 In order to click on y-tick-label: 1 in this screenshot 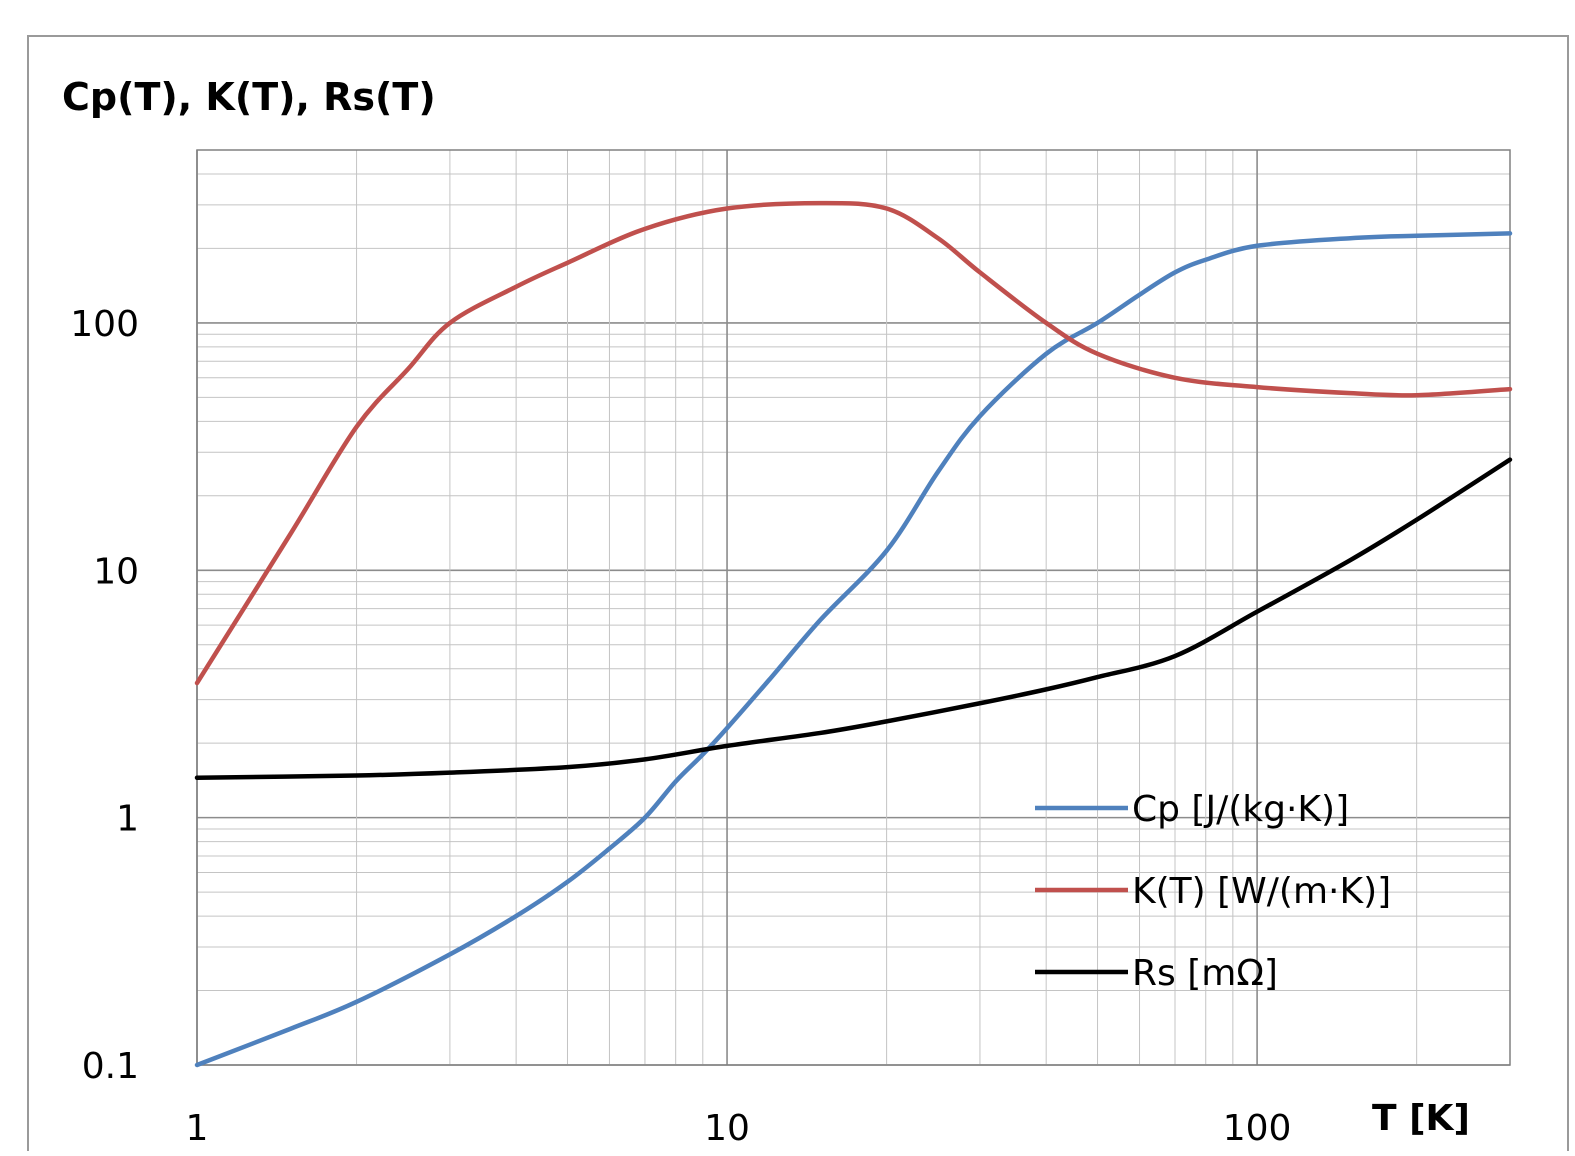, I will do `click(127, 819)`.